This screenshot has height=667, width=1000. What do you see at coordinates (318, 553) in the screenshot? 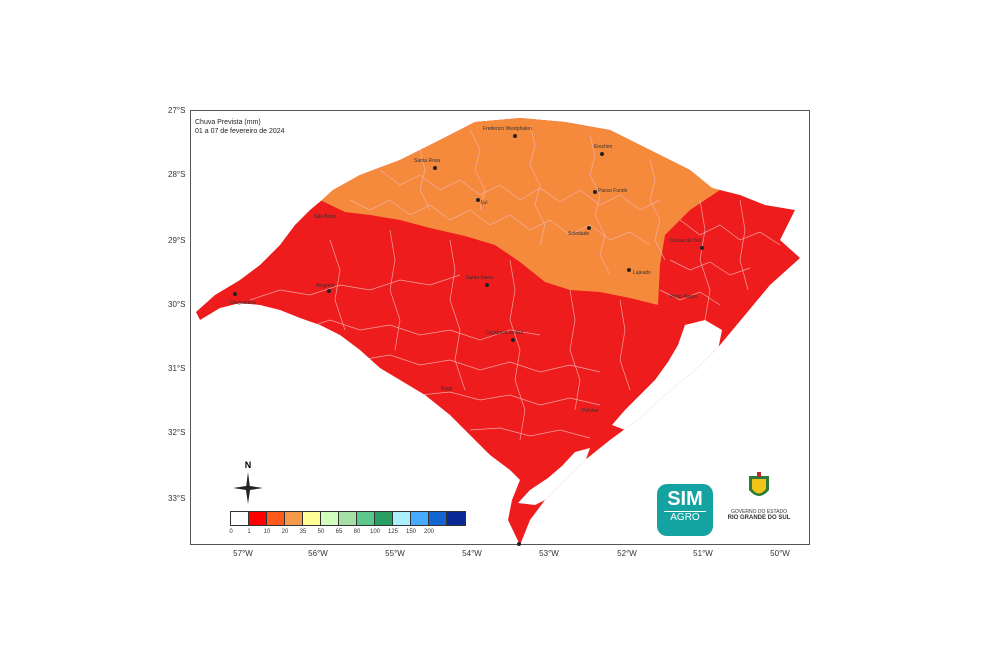
I see `lon-label: 56°W` at bounding box center [318, 553].